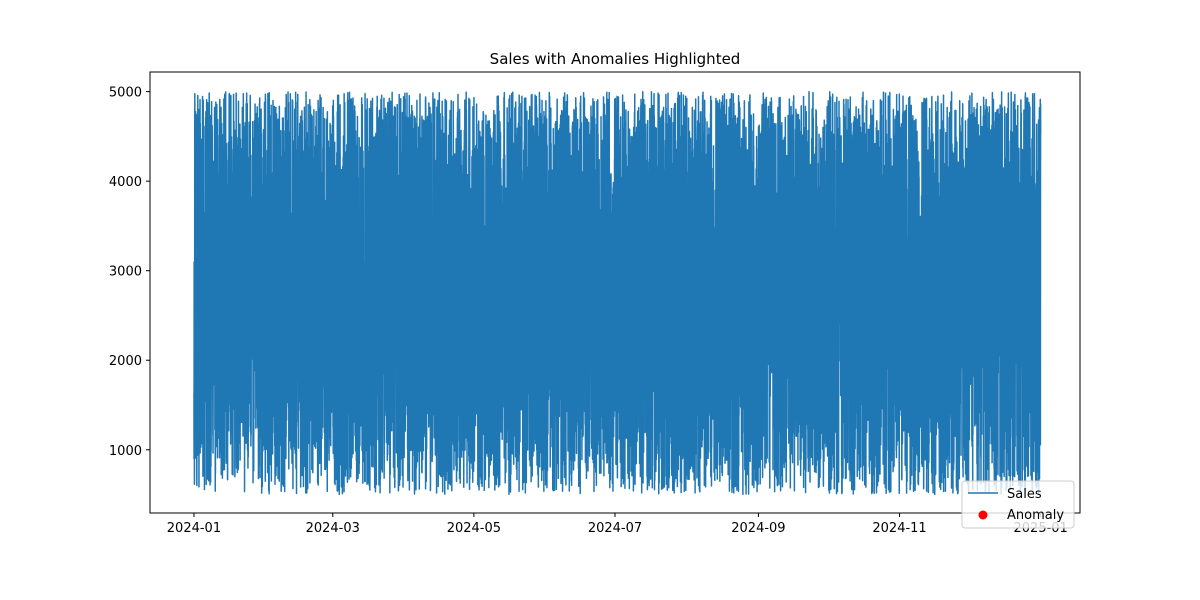  Describe the element at coordinates (125, 361) in the screenshot. I see `y-tick-label: 2000` at that location.